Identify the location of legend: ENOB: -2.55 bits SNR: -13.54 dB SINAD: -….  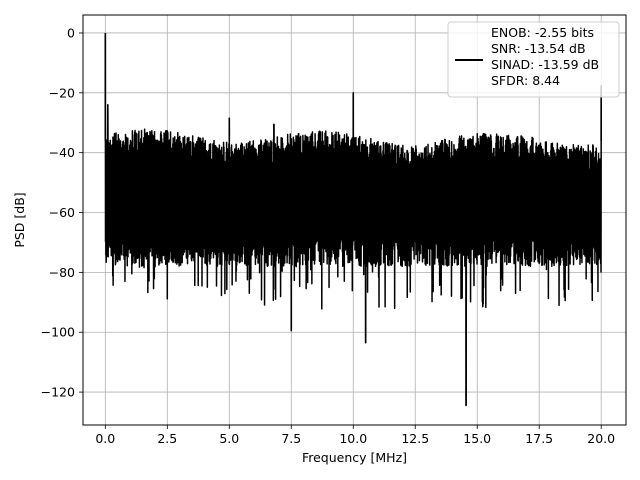
(533, 59).